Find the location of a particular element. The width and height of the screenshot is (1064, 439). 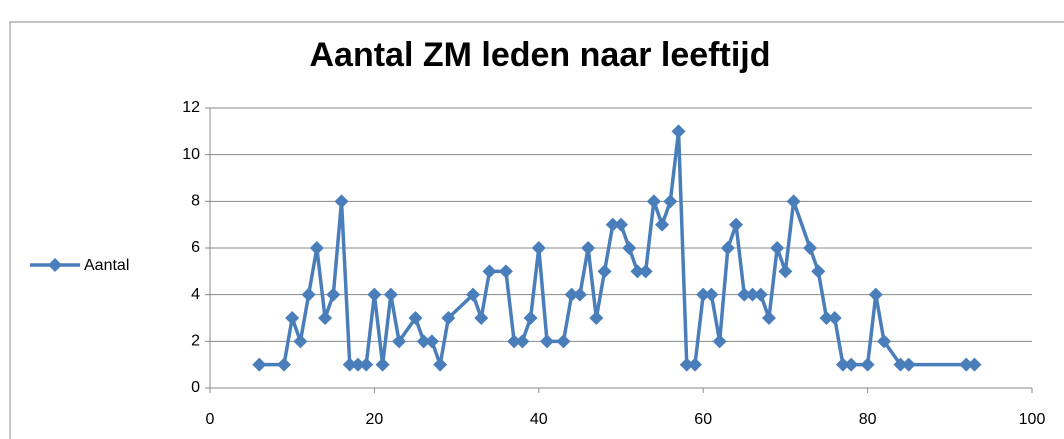

y-tick-label: 12 is located at coordinates (191, 107).